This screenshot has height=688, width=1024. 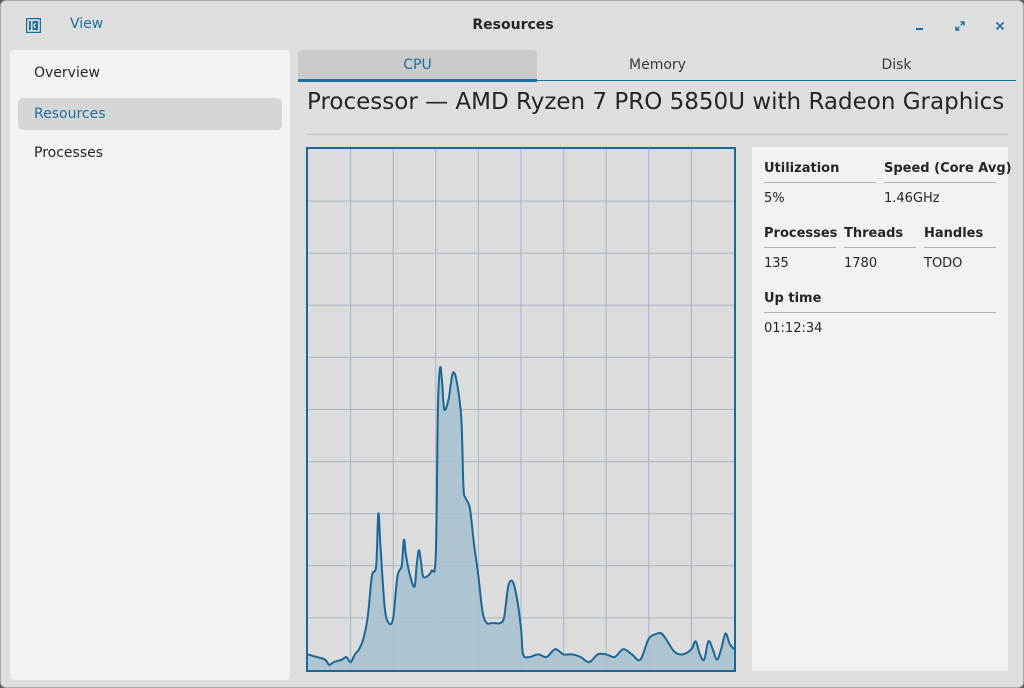 I want to click on app-icon, so click(x=33, y=25).